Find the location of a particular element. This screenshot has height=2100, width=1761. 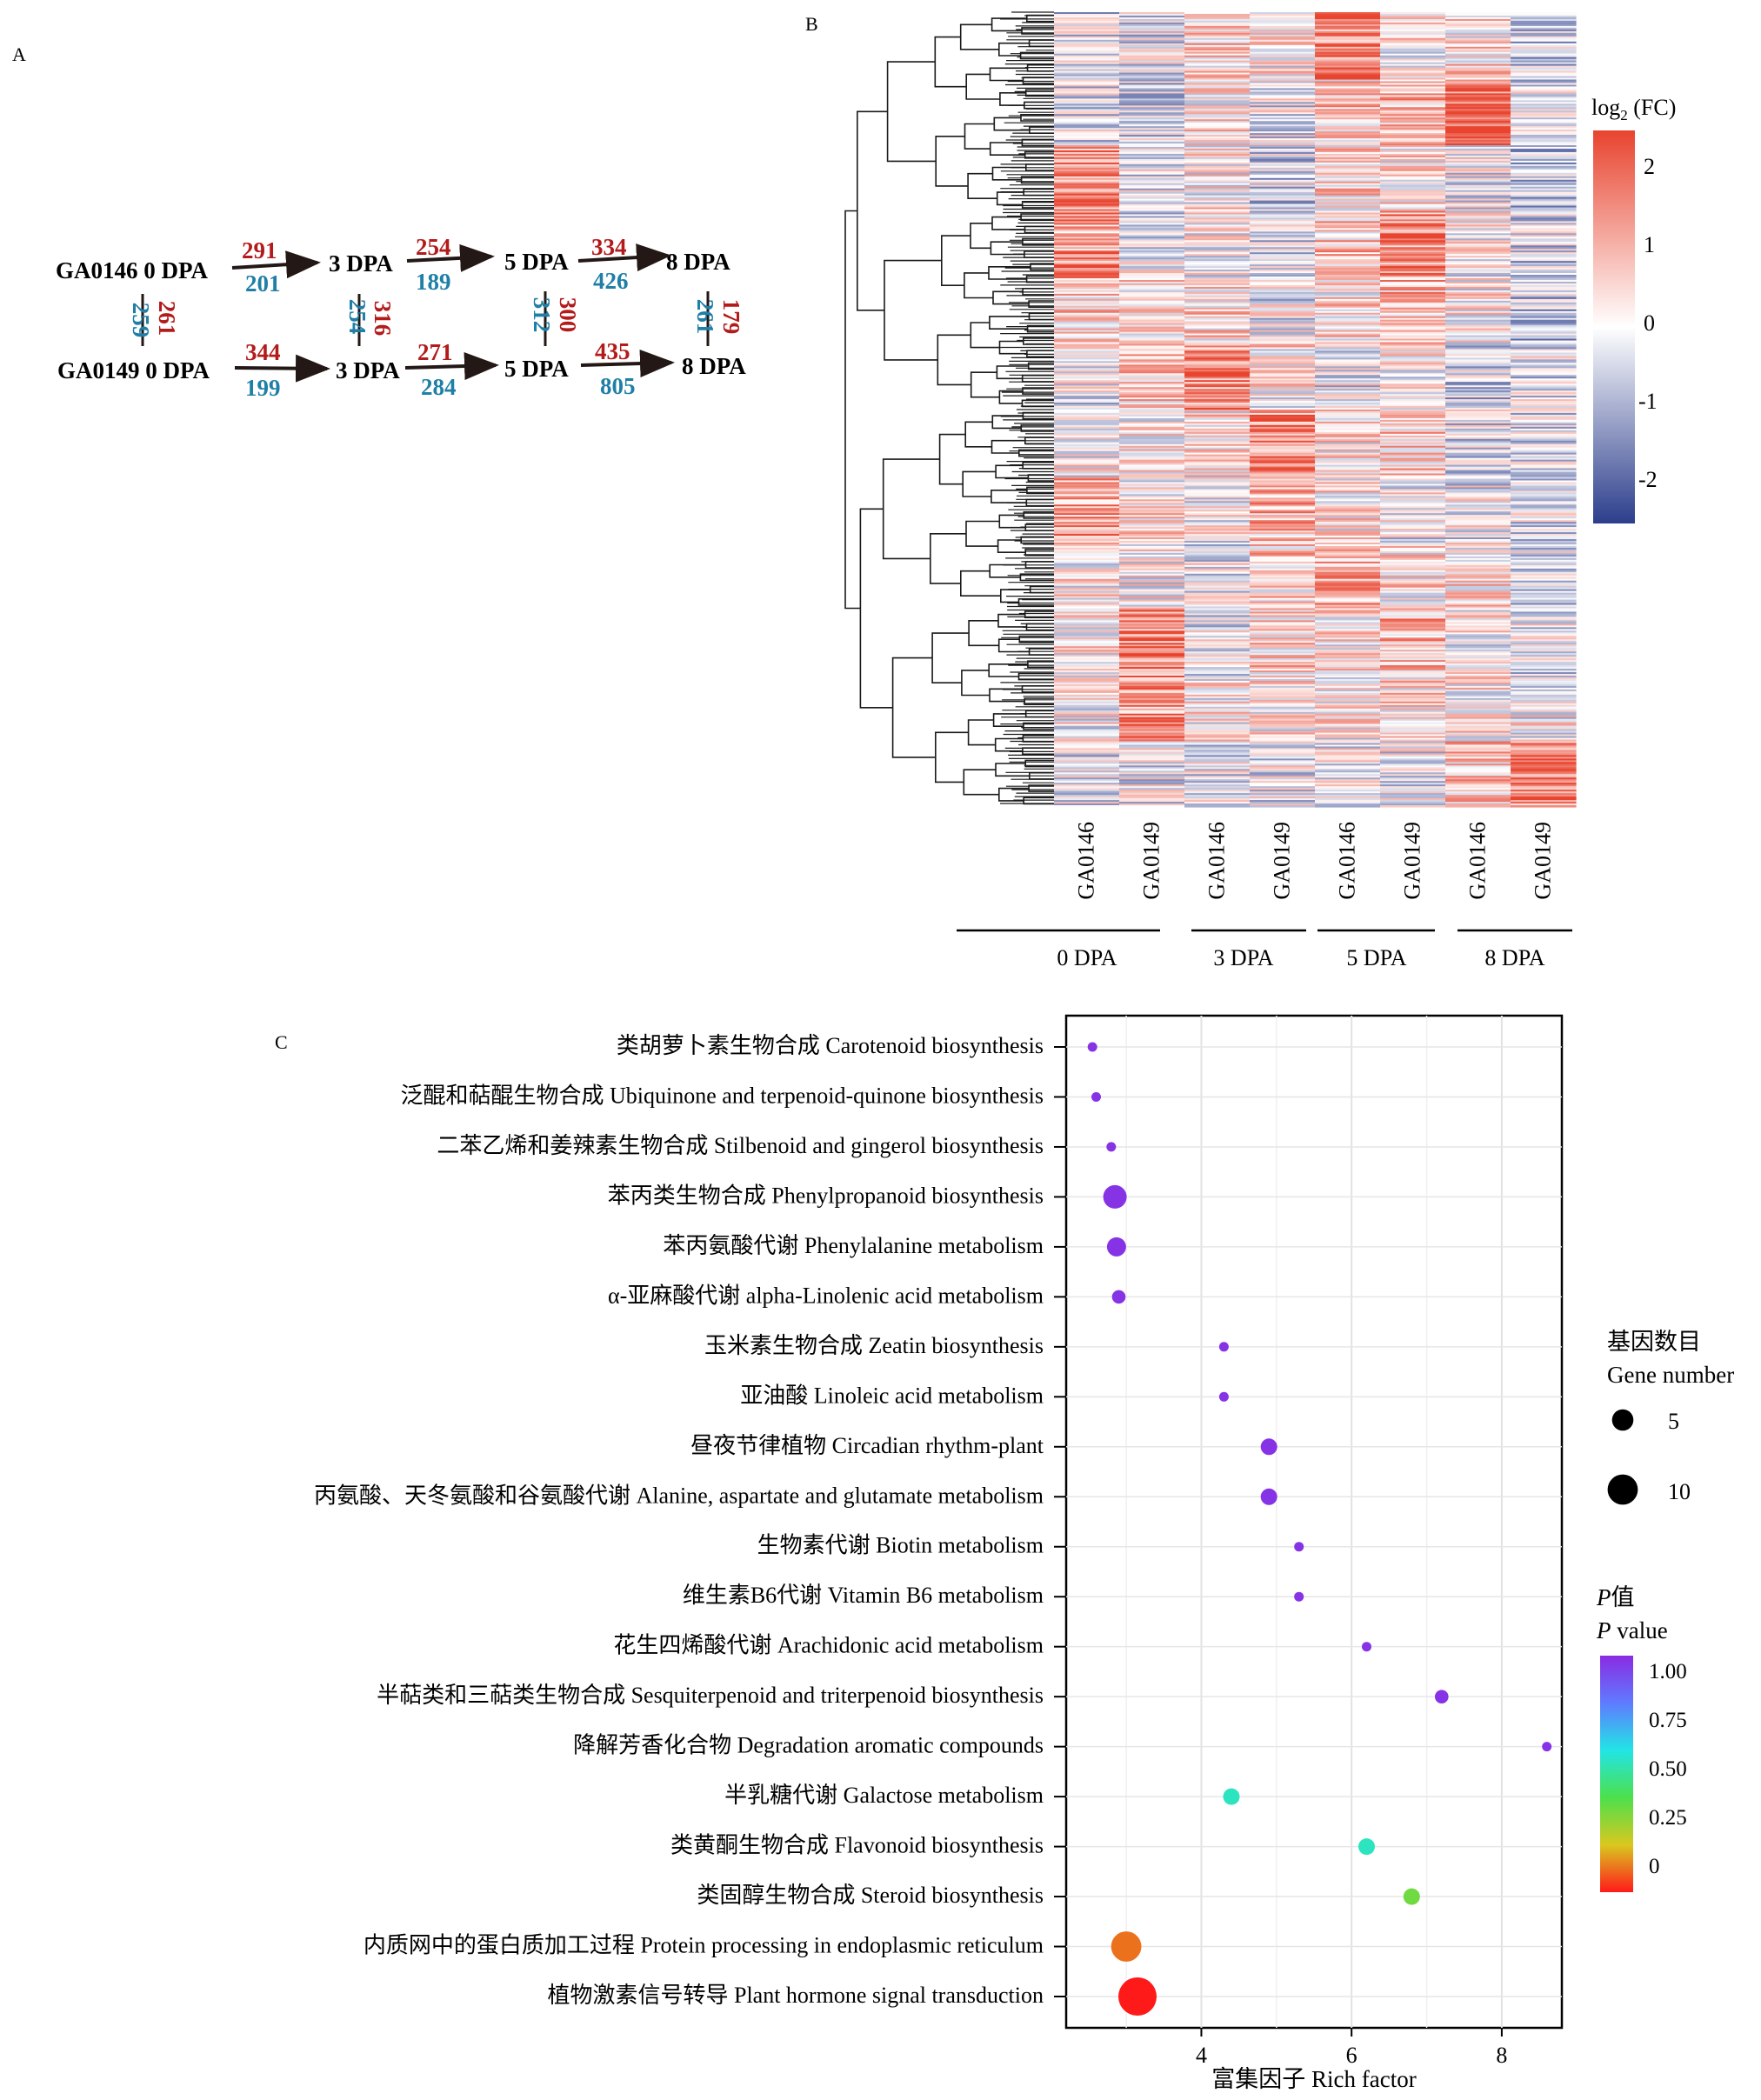

row2-stage-8: 8 DPA is located at coordinates (714, 366).